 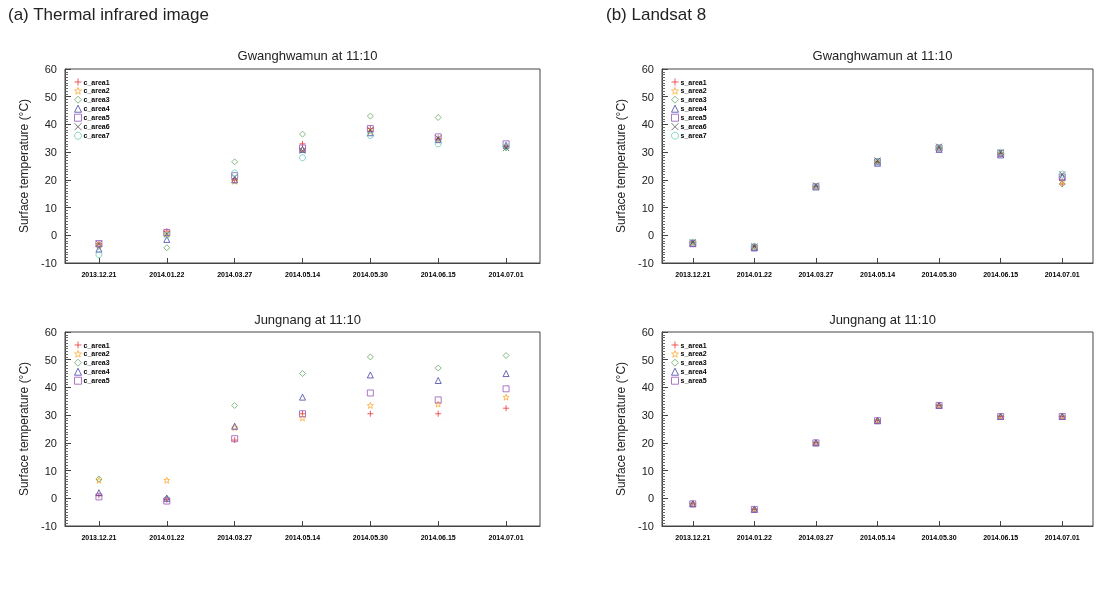 What do you see at coordinates (108, 14) in the screenshot?
I see `text: (a) Thermal infrared image` at bounding box center [108, 14].